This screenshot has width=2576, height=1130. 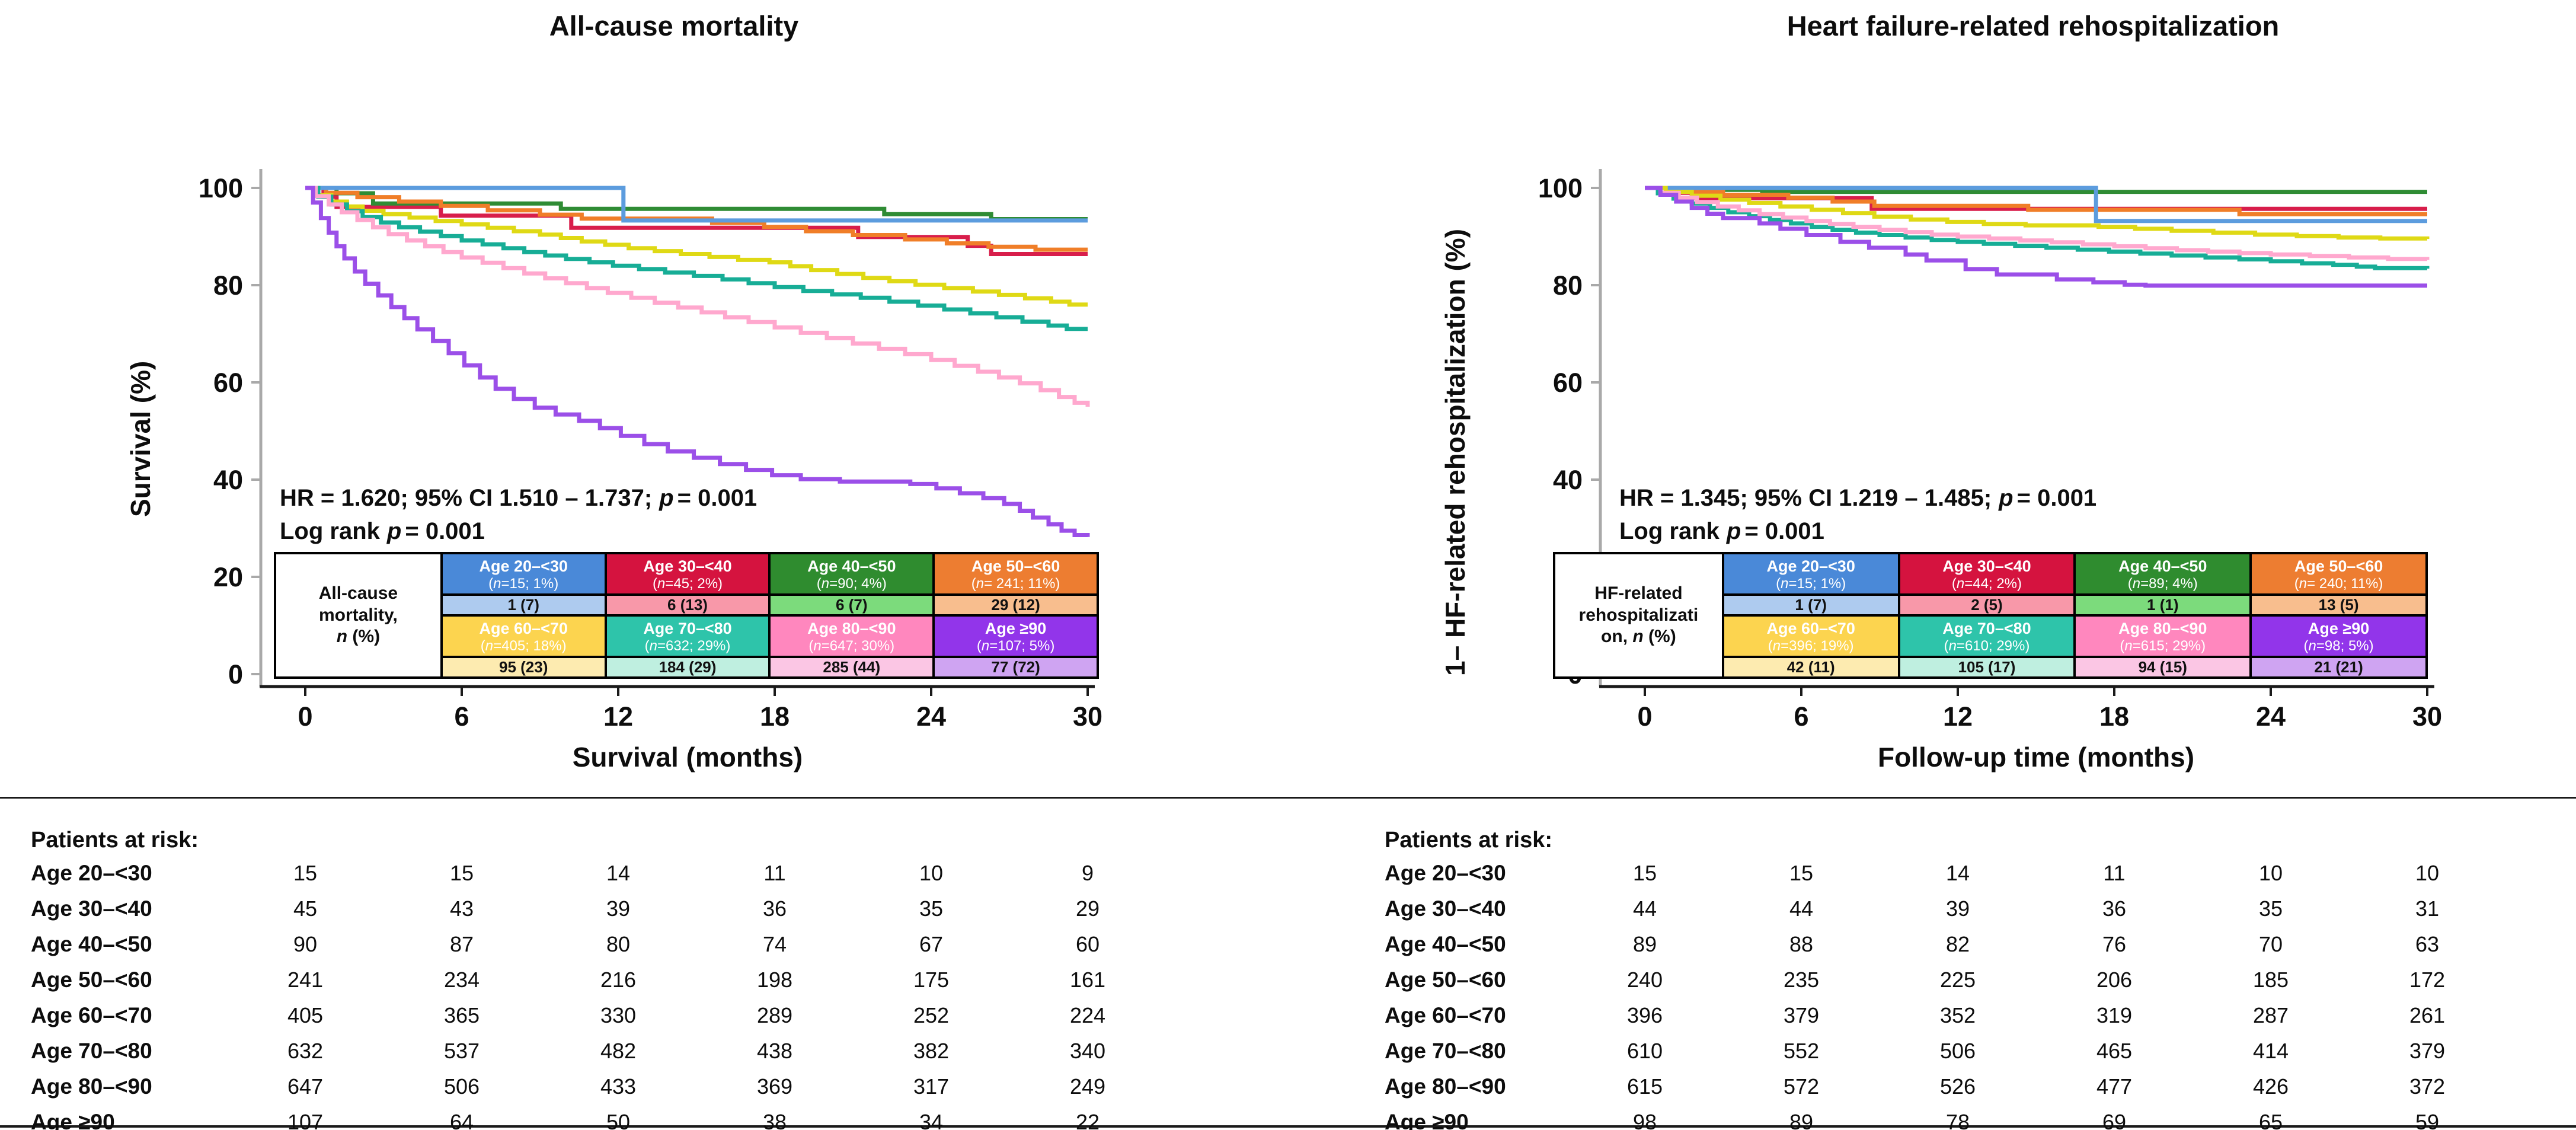 What do you see at coordinates (1445, 1015) in the screenshot?
I see `risk-row-label: Age 60–<70` at bounding box center [1445, 1015].